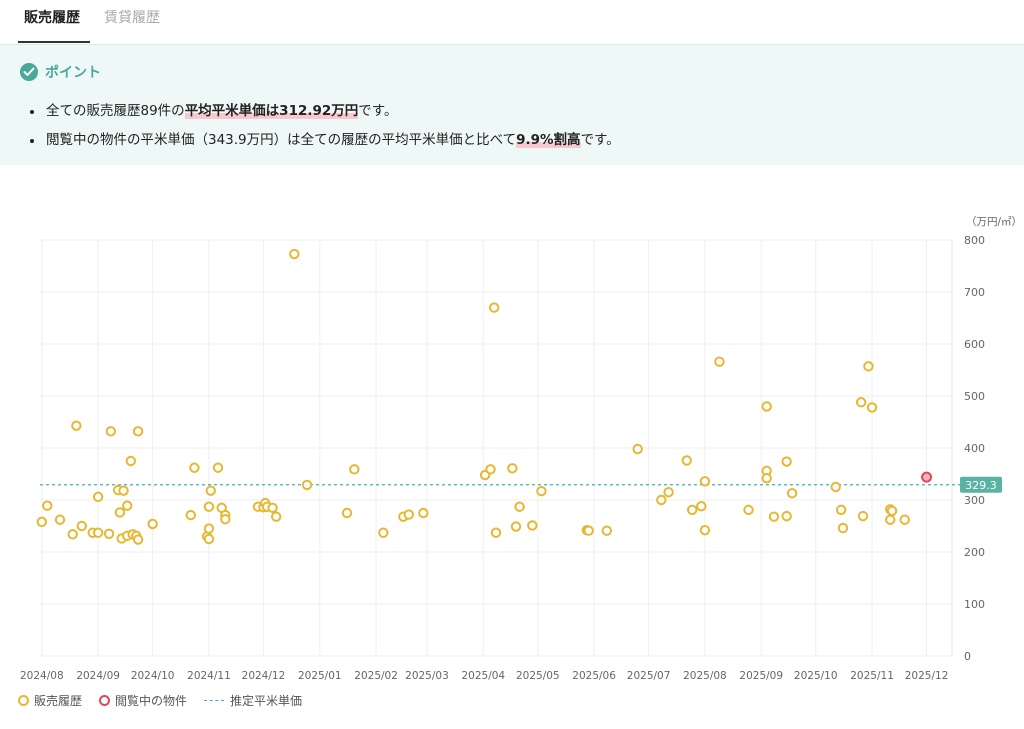  I want to click on point-header: ポイント, so click(60, 72).